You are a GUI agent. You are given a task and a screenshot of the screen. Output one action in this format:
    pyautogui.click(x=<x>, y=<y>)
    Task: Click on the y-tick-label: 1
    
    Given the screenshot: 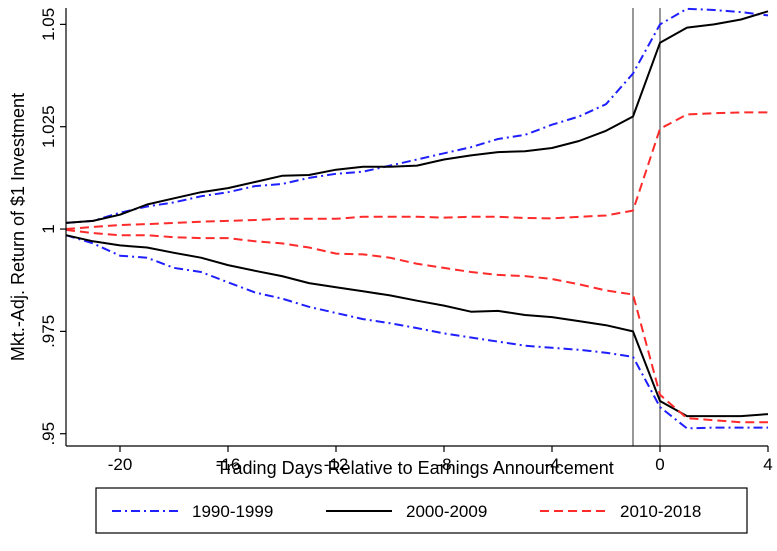 What is the action you would take?
    pyautogui.click(x=48, y=228)
    